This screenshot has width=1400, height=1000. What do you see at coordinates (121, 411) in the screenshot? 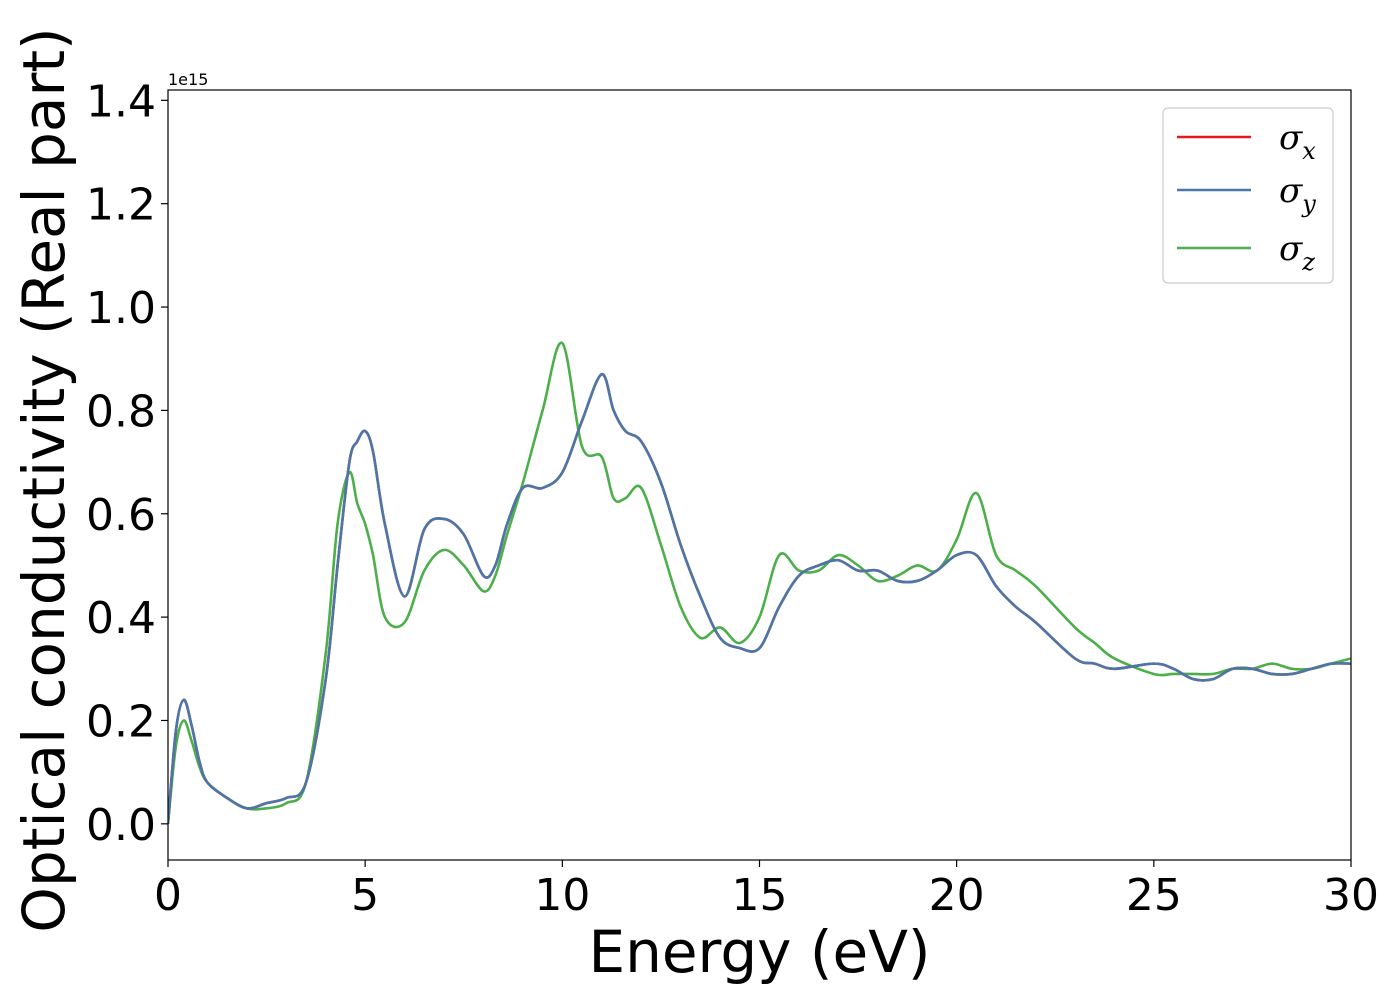
I see `y-tick-label: 0.8` at bounding box center [121, 411].